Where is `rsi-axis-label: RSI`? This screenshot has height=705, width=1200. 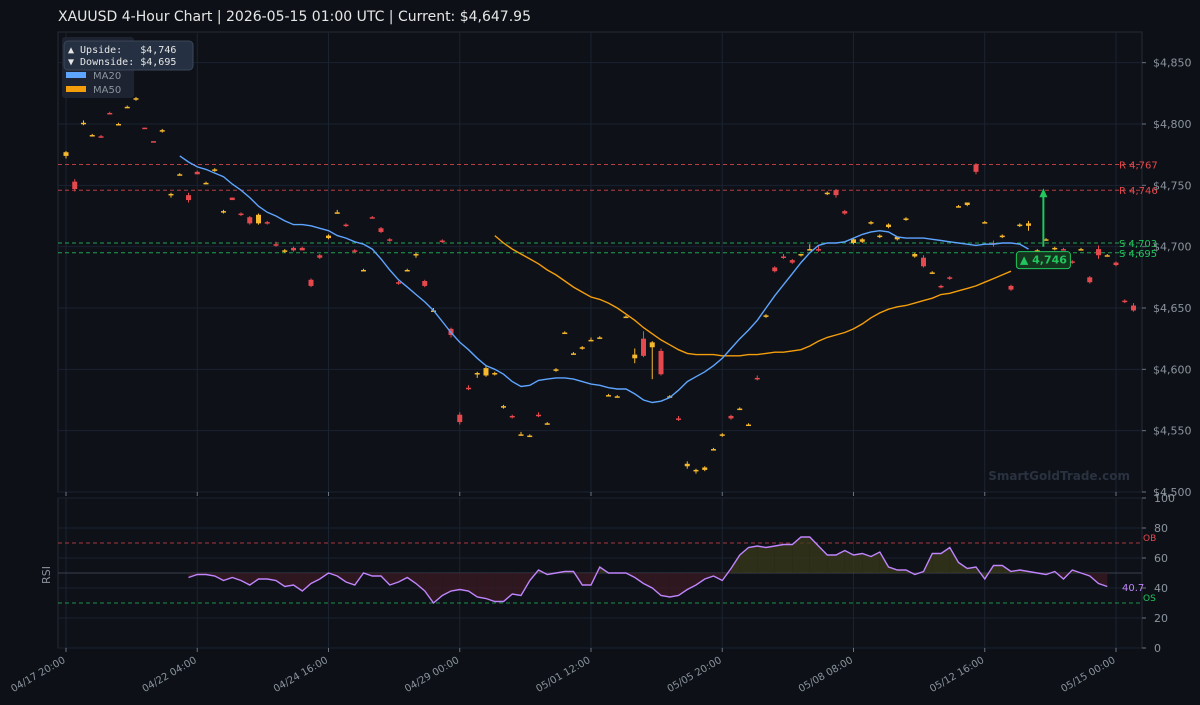 rsi-axis-label: RSI is located at coordinates (46, 575).